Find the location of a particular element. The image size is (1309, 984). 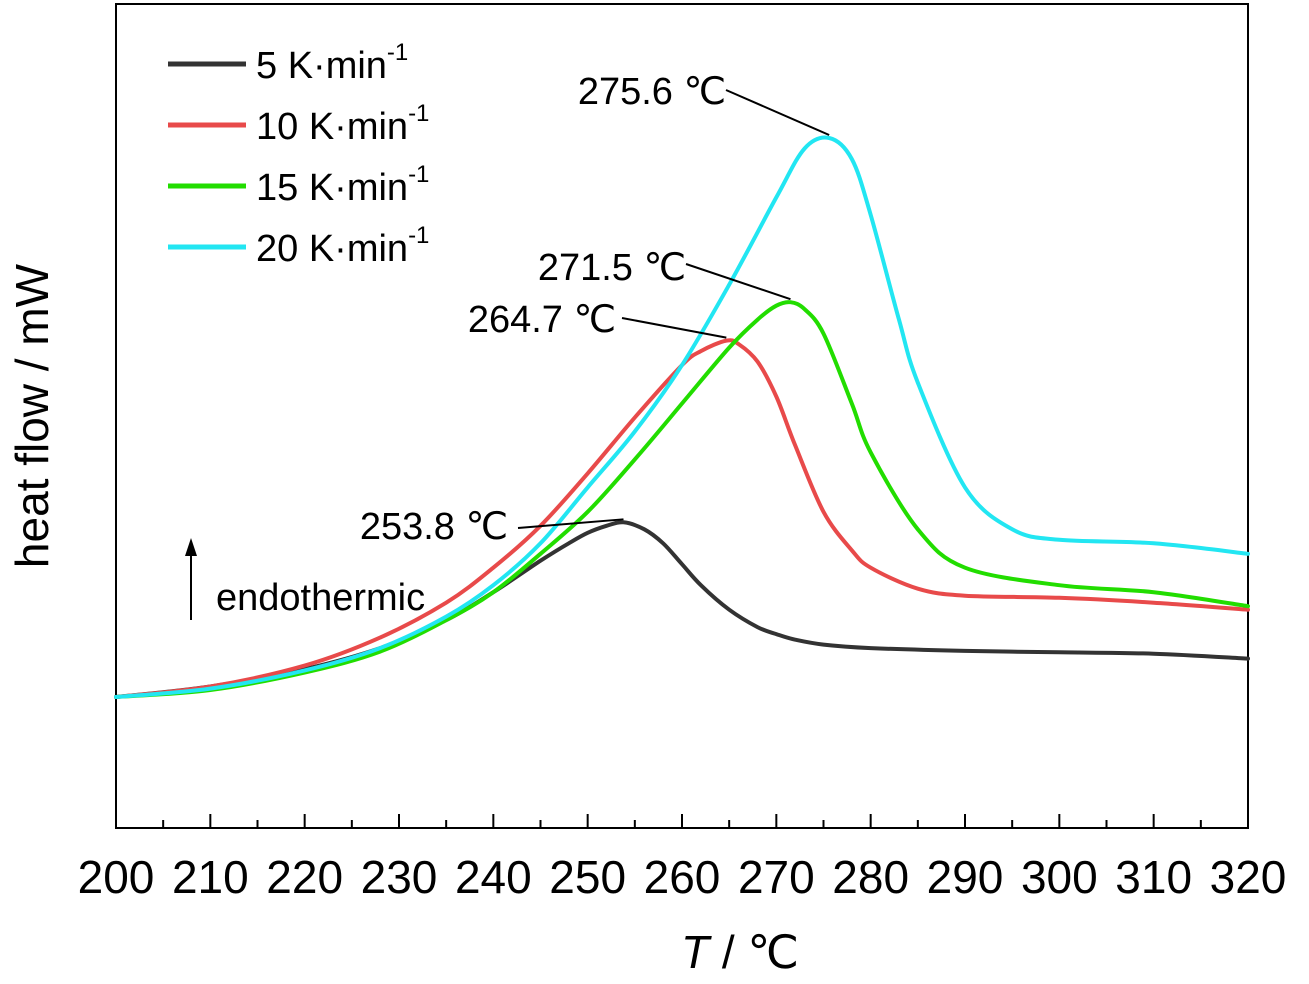

endothermic-label: endothermic is located at coordinates (320, 598).